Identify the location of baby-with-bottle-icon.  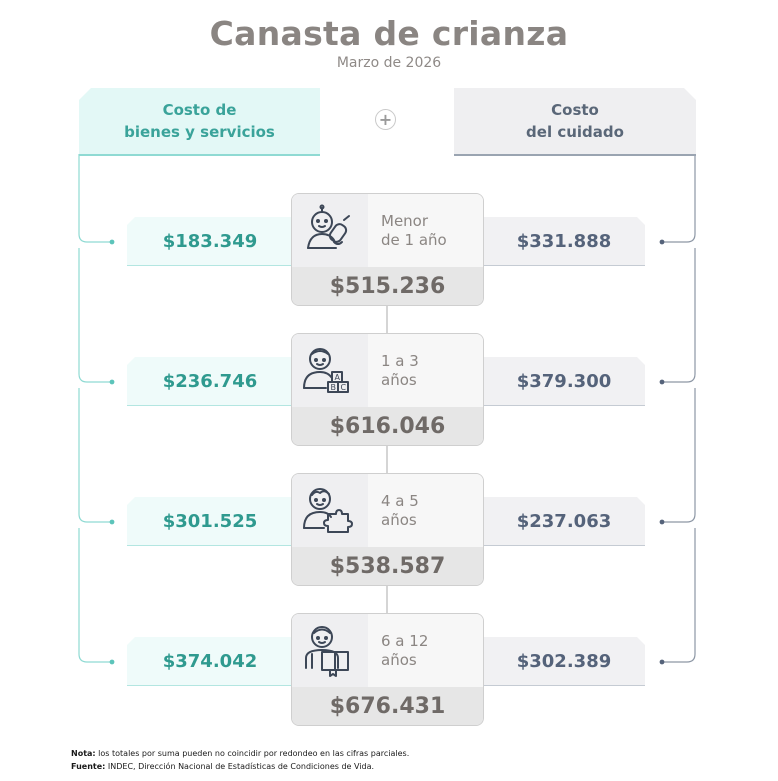
(330, 230).